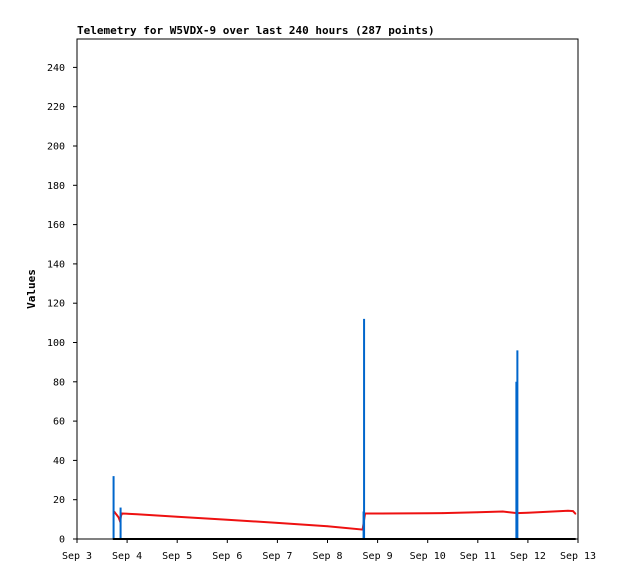  What do you see at coordinates (56, 225) in the screenshot?
I see `y-tick-label: 160` at bounding box center [56, 225].